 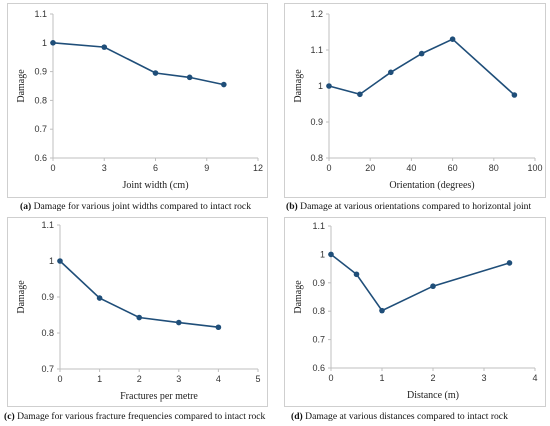 What do you see at coordinates (47, 297) in the screenshot?
I see `y-tick-label-c: 0.9` at bounding box center [47, 297].